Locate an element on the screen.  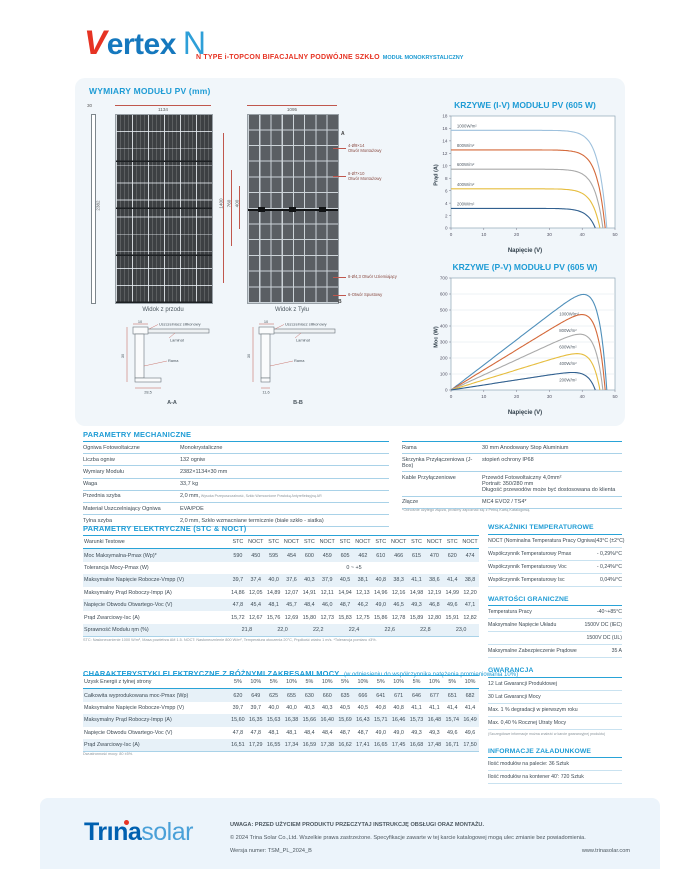
sidebar-row-value: -40~+85°C is located at coordinates (609, 612).